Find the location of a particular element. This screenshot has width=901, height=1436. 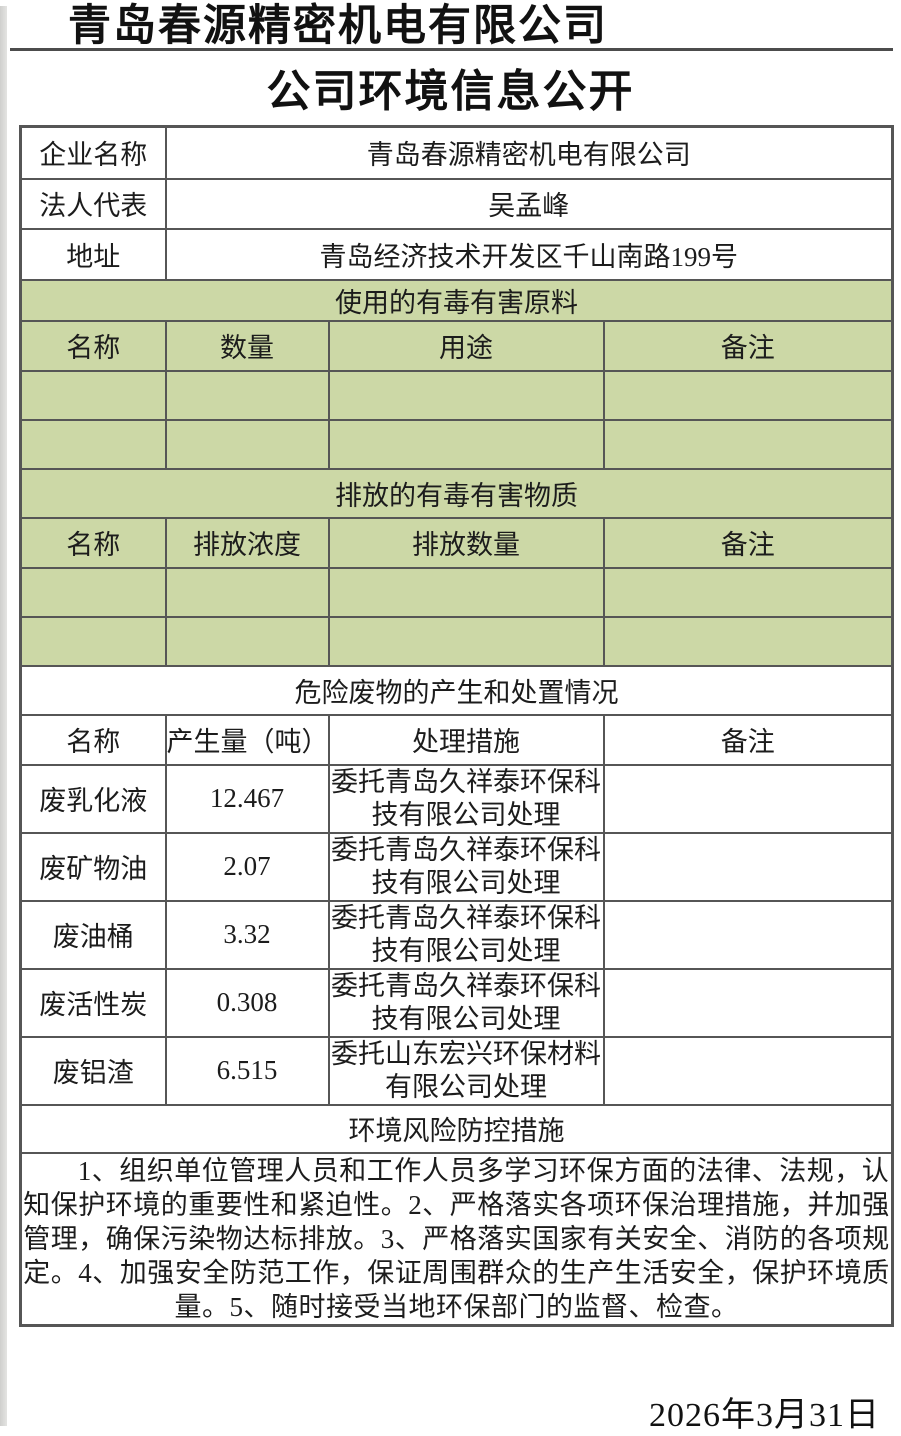

section-banner-row: 排放的有毒有害物质 is located at coordinates (456, 493).